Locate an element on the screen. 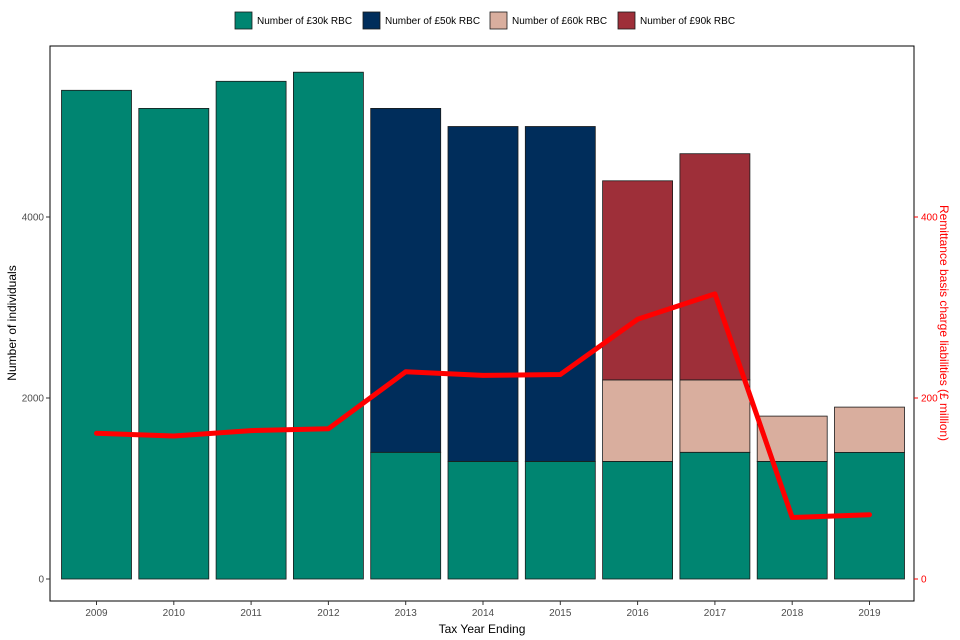 The width and height of the screenshot is (960, 640). y-tick-label: 4000 is located at coordinates (33, 218).